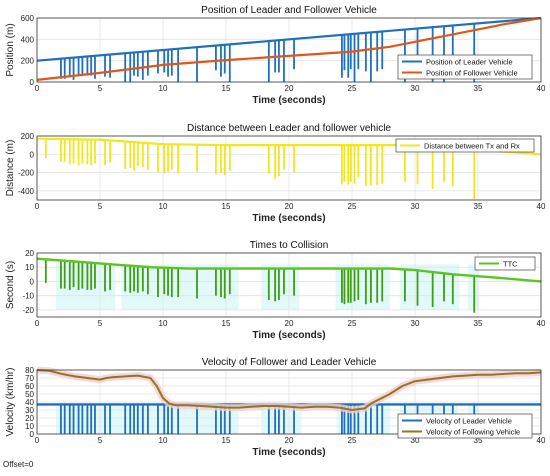 This screenshot has width=550, height=476. Describe the element at coordinates (29, 402) in the screenshot. I see `y-tick-label: 40` at that location.